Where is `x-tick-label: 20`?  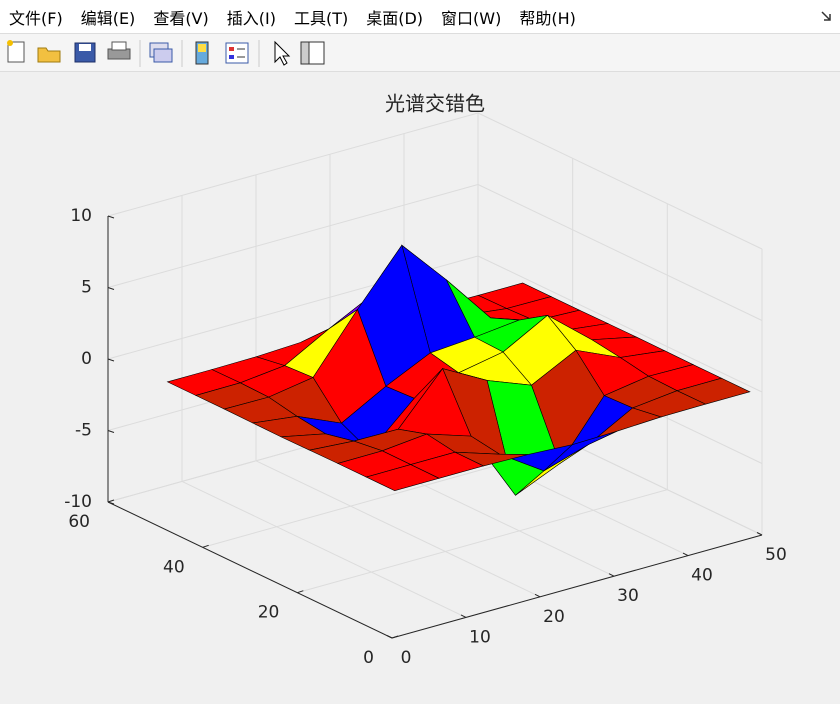 x-tick-label: 20 is located at coordinates (554, 617).